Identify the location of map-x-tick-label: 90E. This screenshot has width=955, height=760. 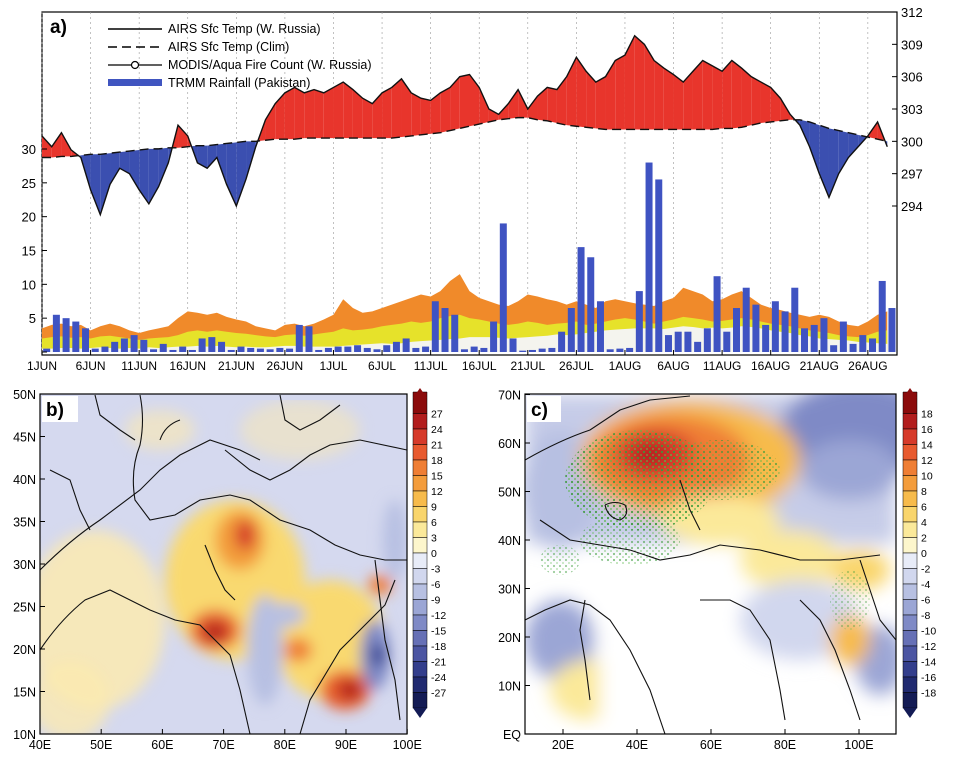
(346, 745).